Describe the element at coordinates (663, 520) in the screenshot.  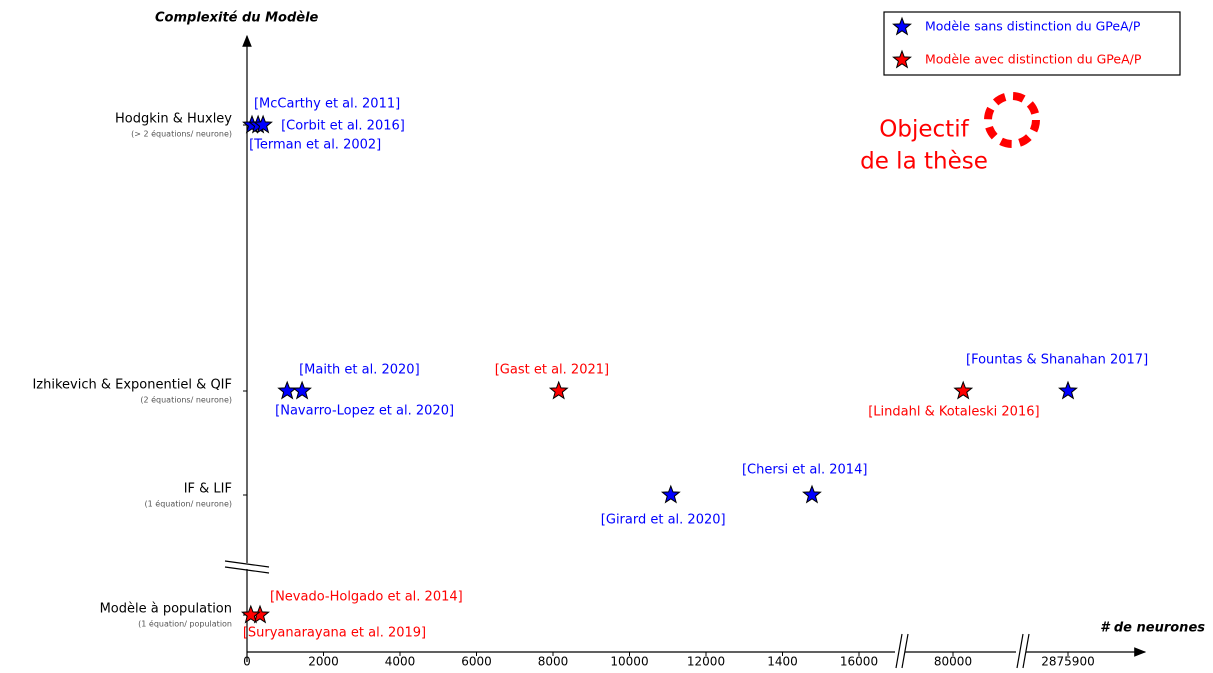
I see `point-label: [Girard et al. 2020]` at that location.